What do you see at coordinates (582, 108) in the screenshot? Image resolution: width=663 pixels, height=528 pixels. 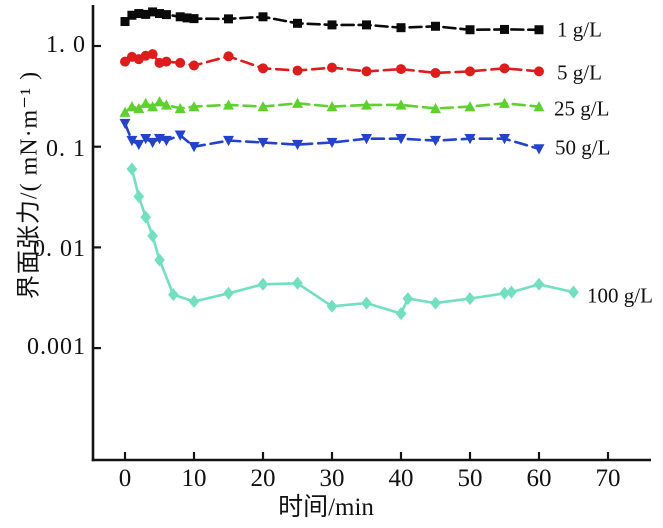 I see `legend-label-25gL: 25 g/L` at bounding box center [582, 108].